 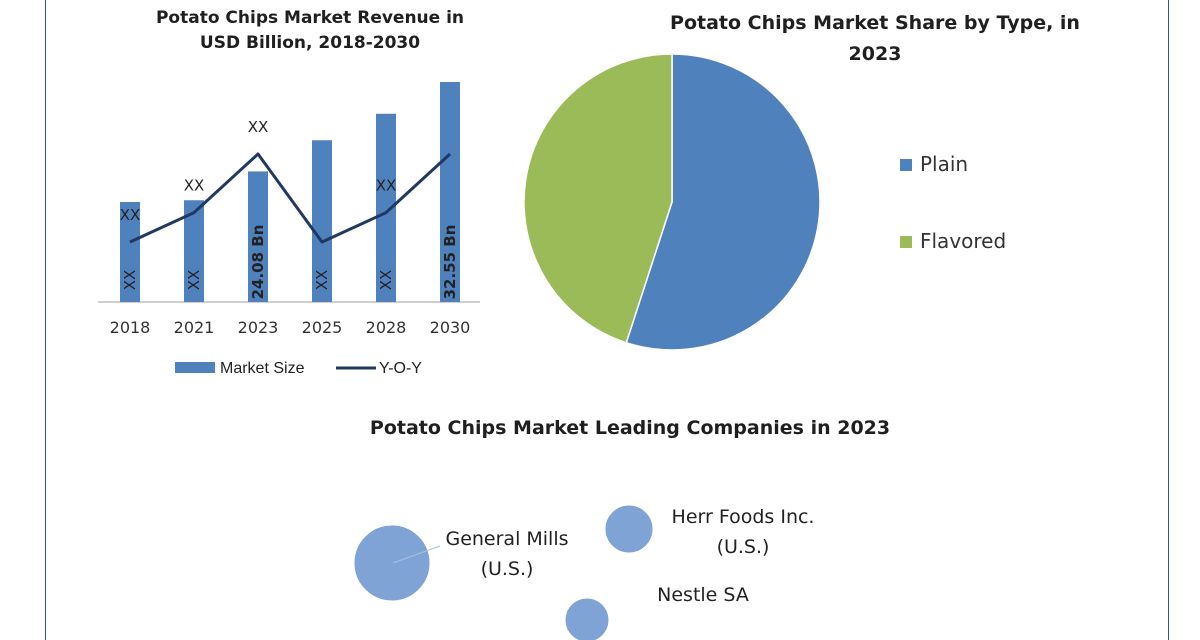 What do you see at coordinates (258, 127) in the screenshot?
I see `yoy-point-label-2023: XX` at bounding box center [258, 127].